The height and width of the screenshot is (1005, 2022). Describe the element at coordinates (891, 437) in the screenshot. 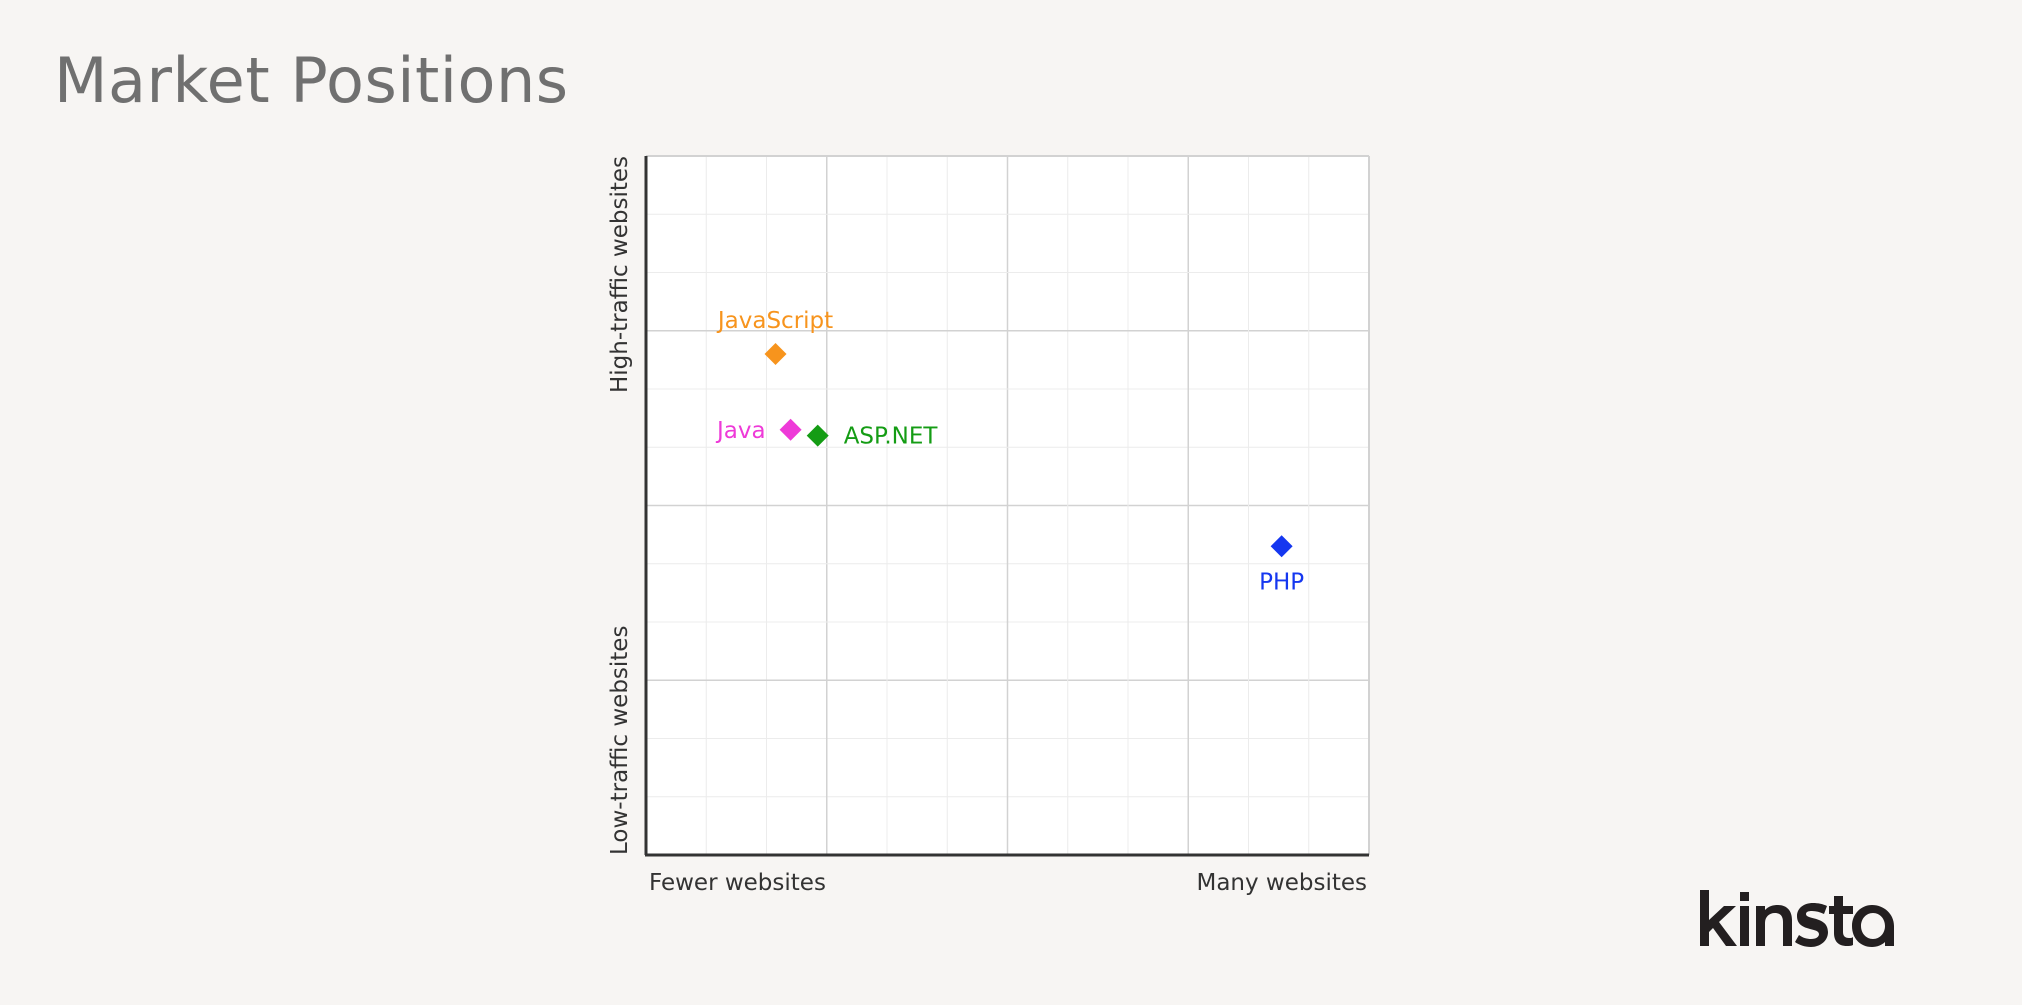

I see `point-label-asp-net: ASP.NET` at that location.